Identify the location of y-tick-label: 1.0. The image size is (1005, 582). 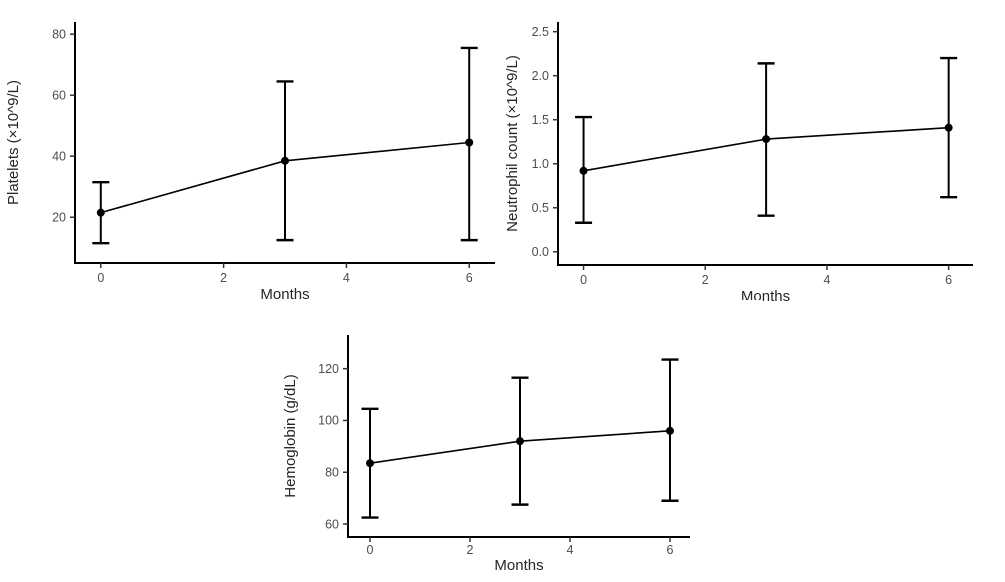
(540, 164).